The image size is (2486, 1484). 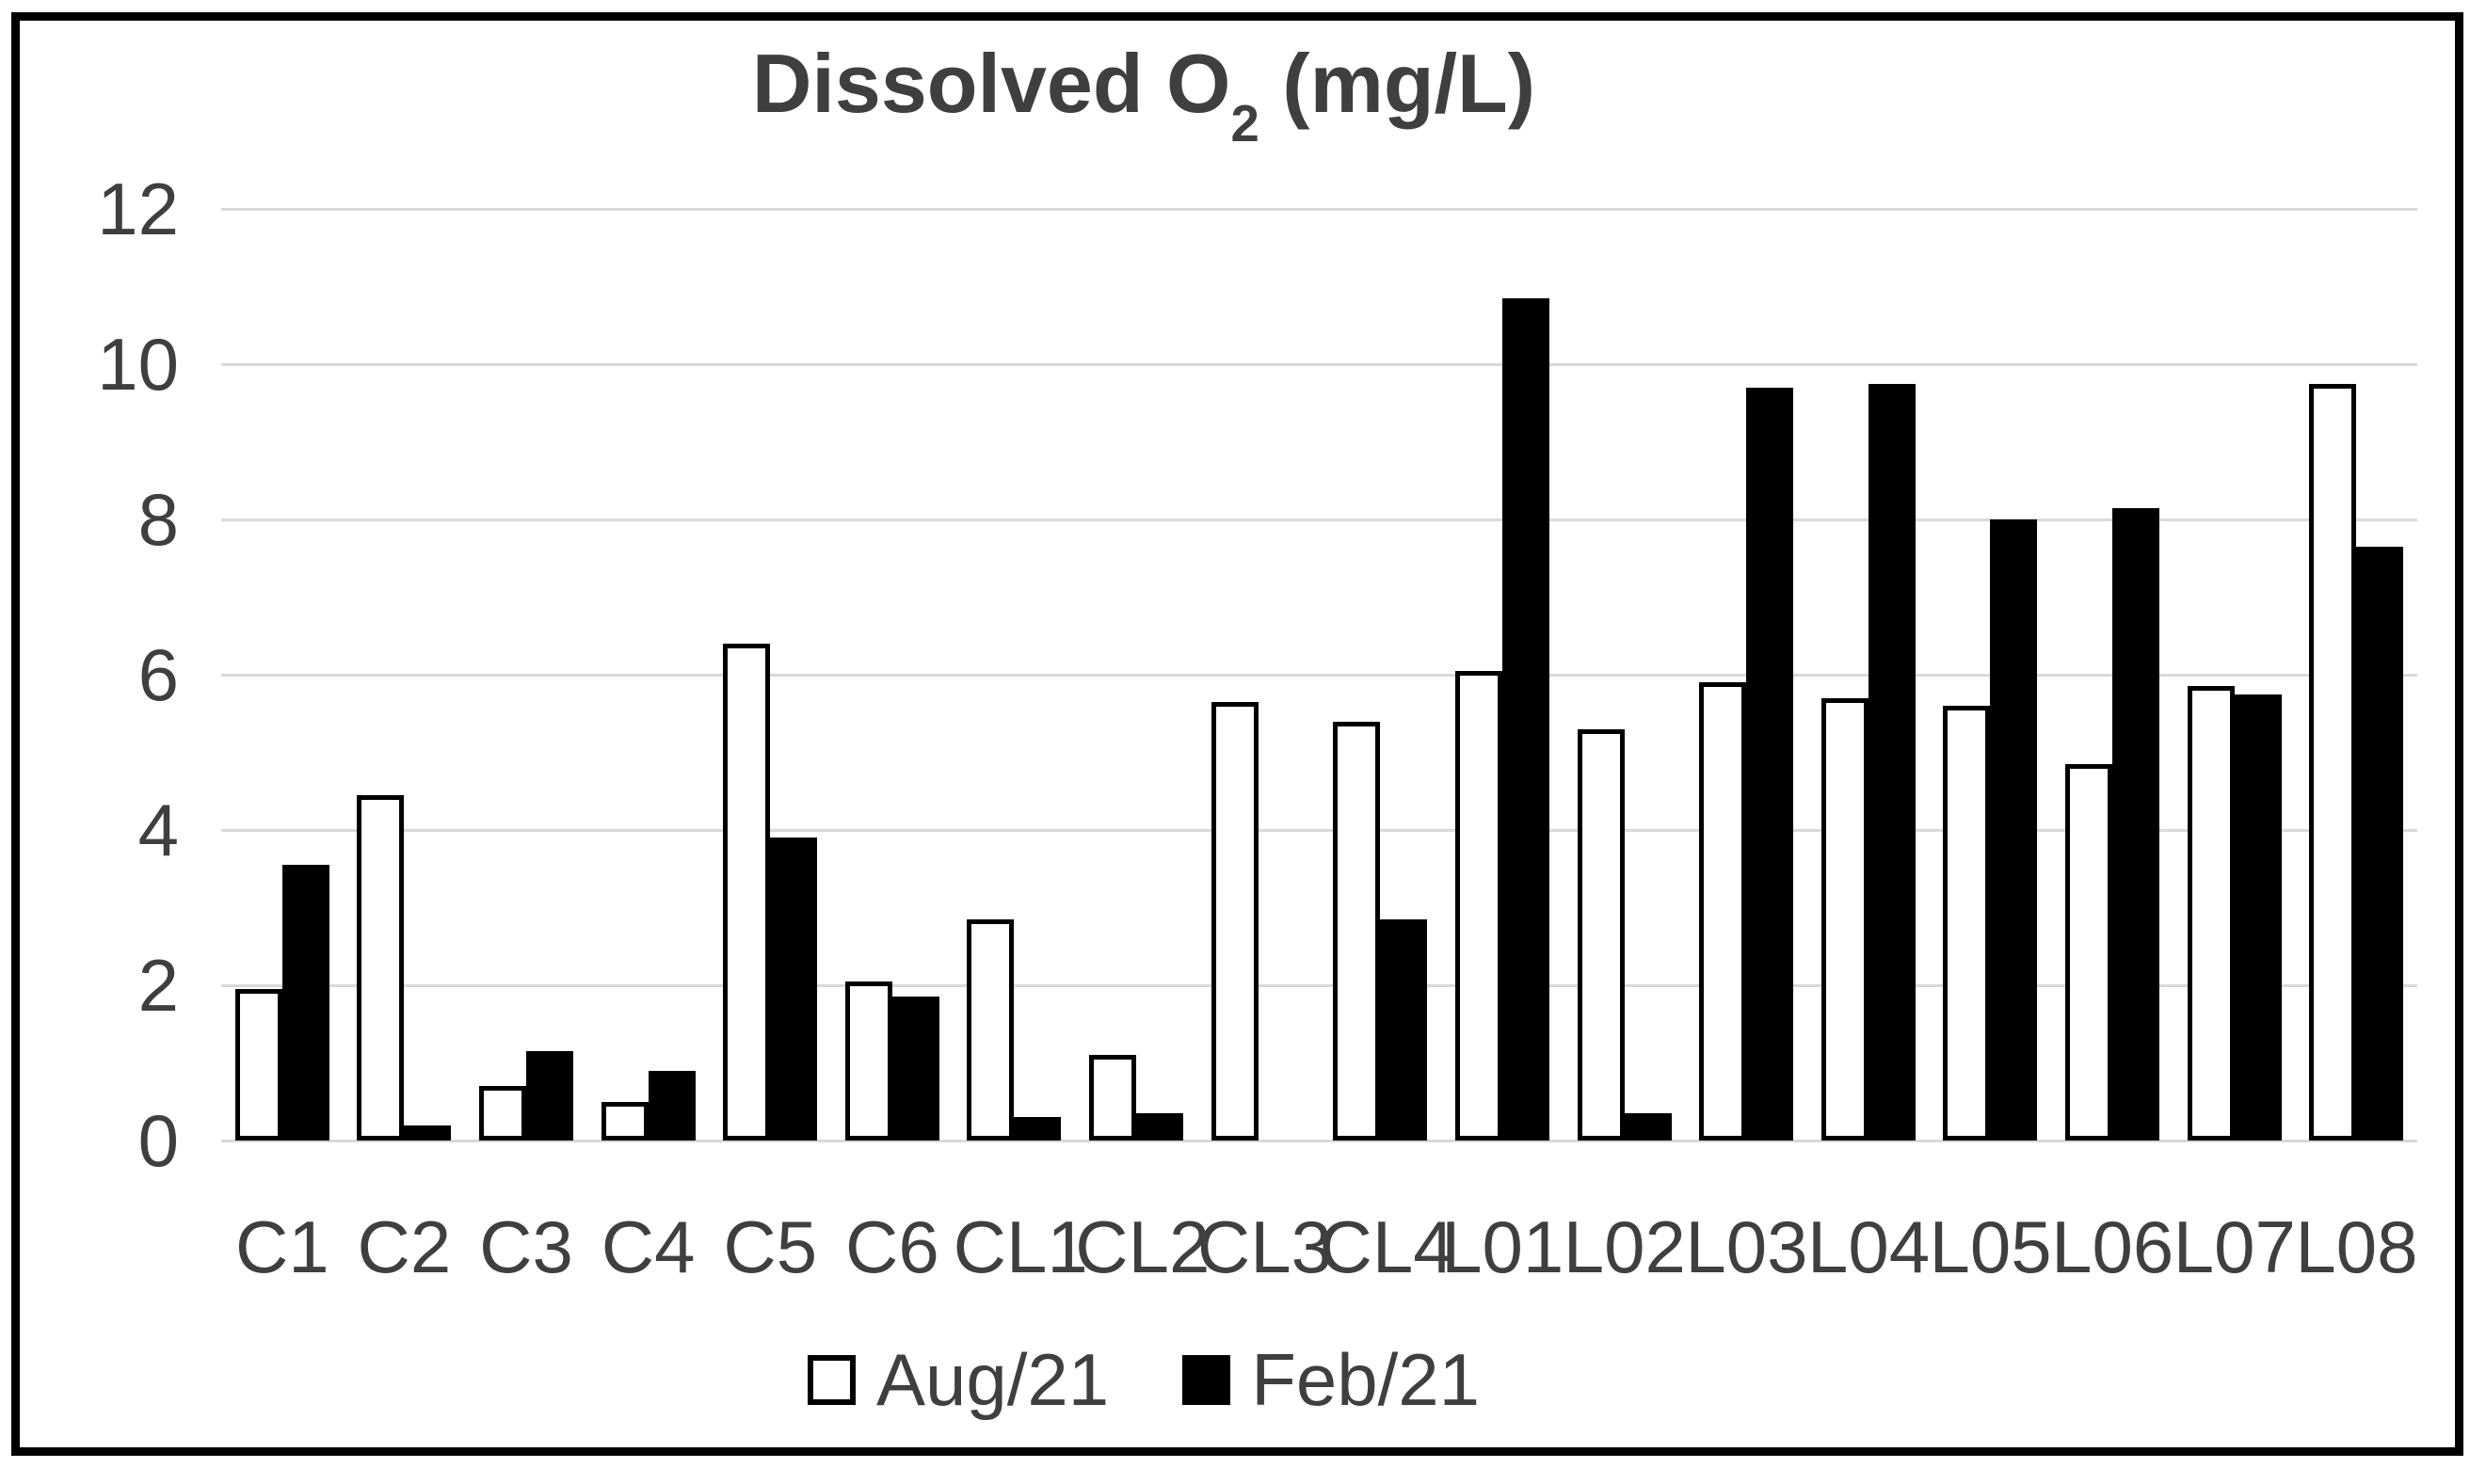 I want to click on feb21-bar-c1, so click(x=305, y=1003).